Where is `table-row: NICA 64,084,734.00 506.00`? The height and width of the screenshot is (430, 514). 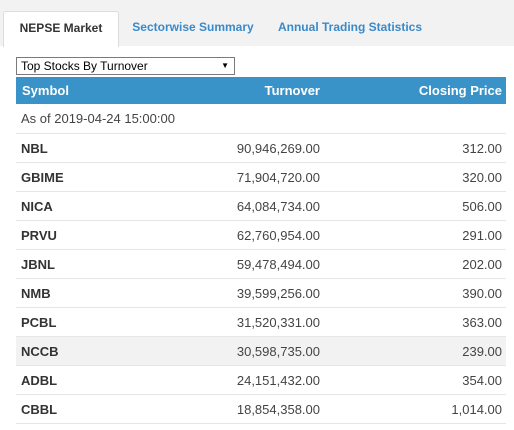
table-row: NICA 64,084,734.00 506.00 is located at coordinates (261, 206).